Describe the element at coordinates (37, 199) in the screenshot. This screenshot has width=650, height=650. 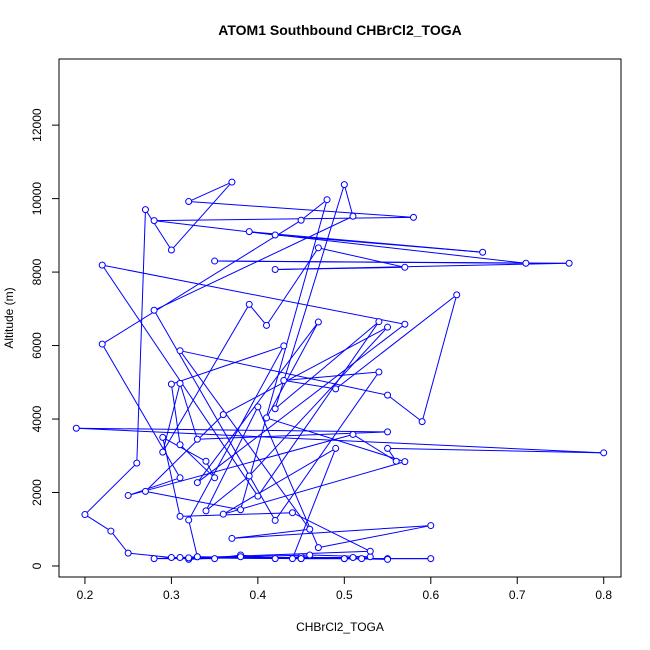
I see `y-tick-label: 10000` at that location.